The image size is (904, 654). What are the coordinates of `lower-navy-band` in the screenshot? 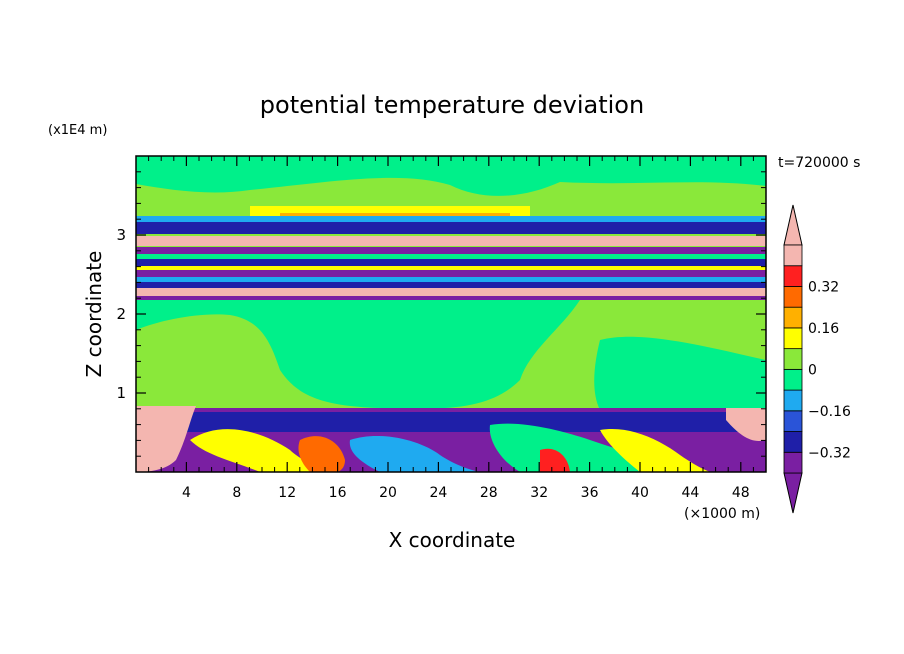 It's located at (451, 422).